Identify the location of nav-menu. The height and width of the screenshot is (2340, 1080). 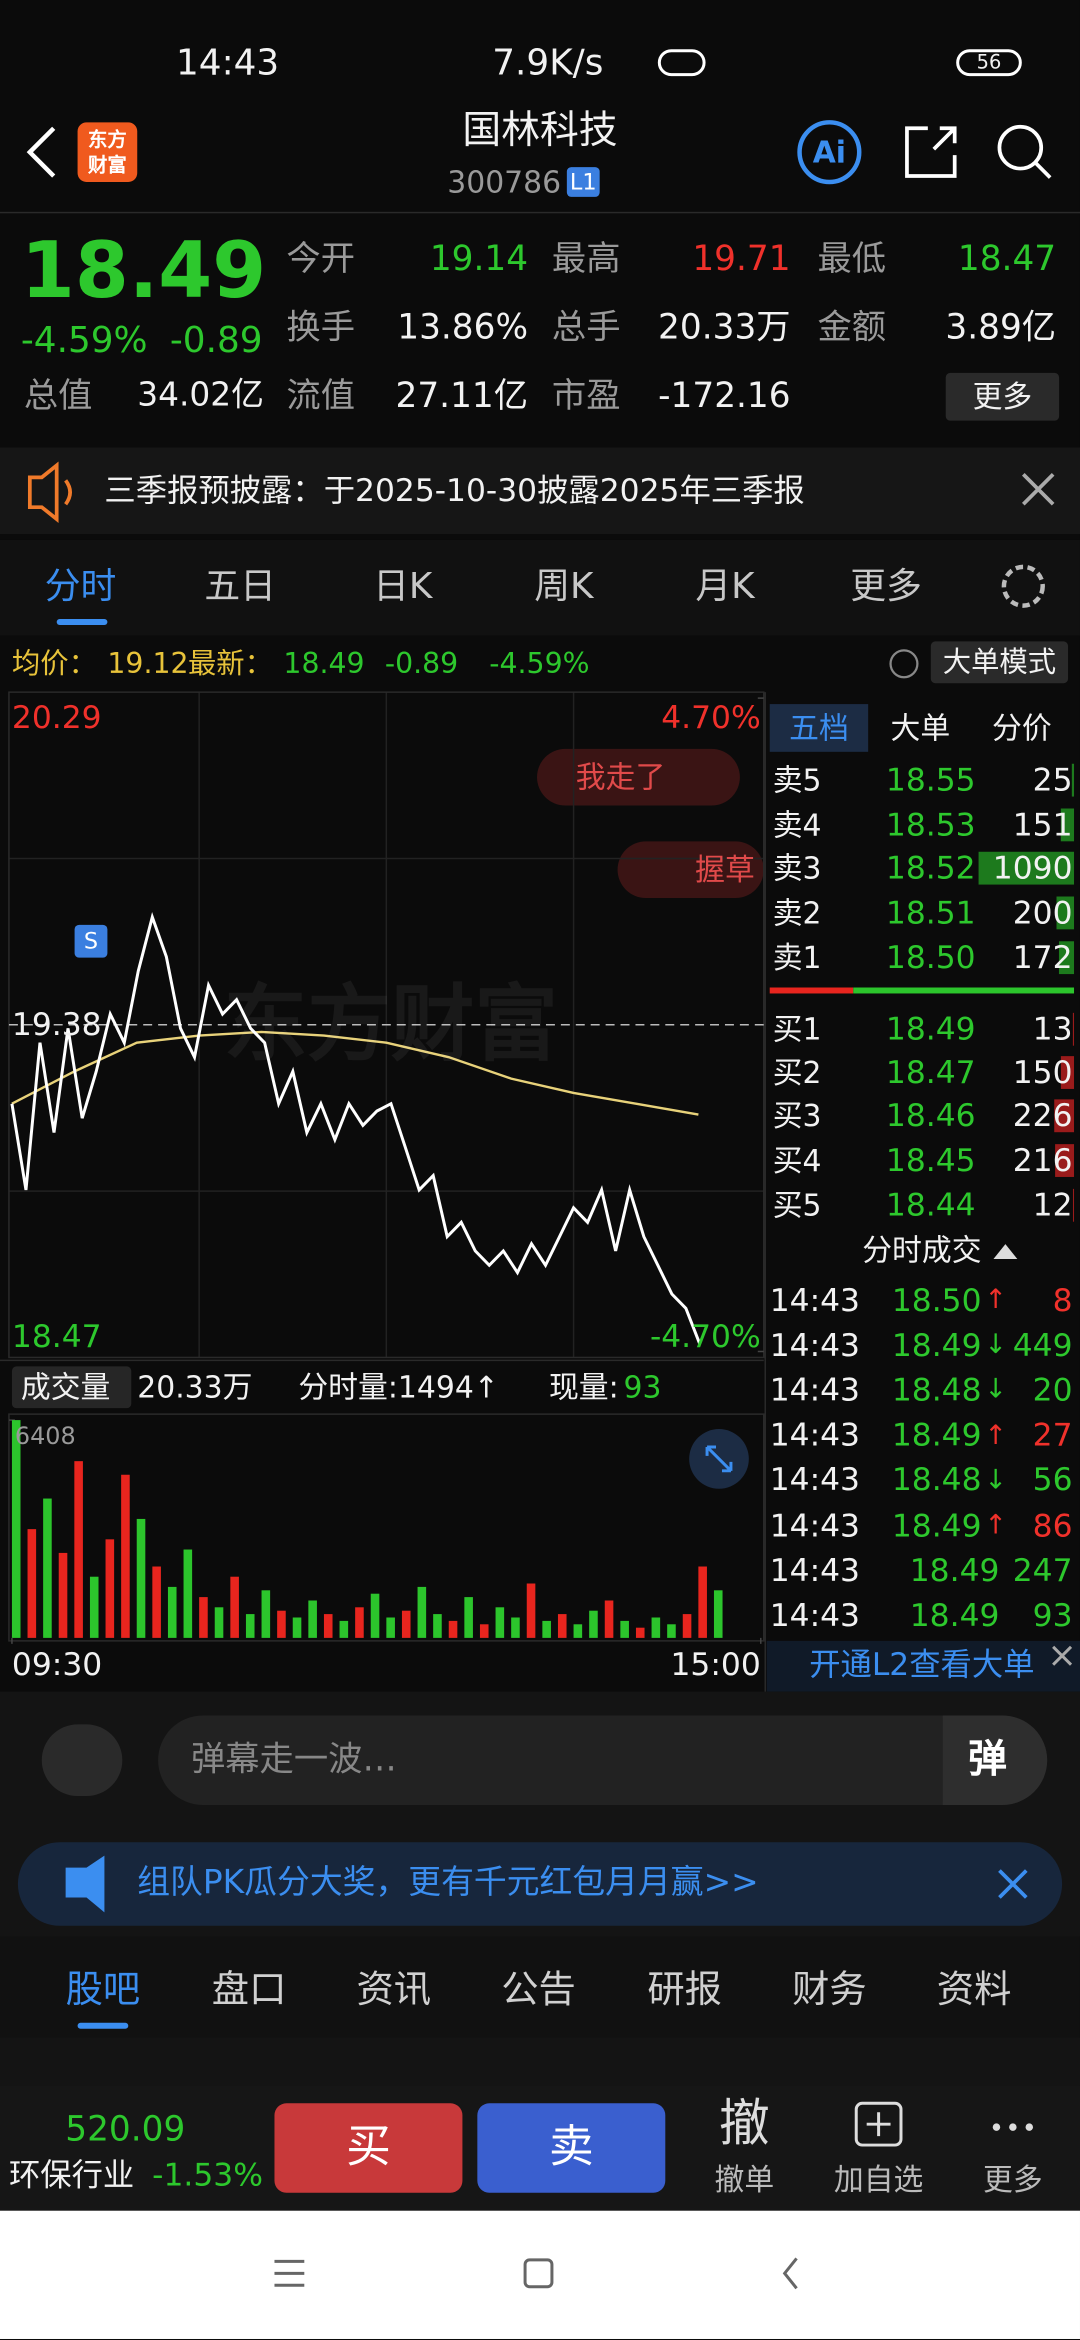
(289, 2273).